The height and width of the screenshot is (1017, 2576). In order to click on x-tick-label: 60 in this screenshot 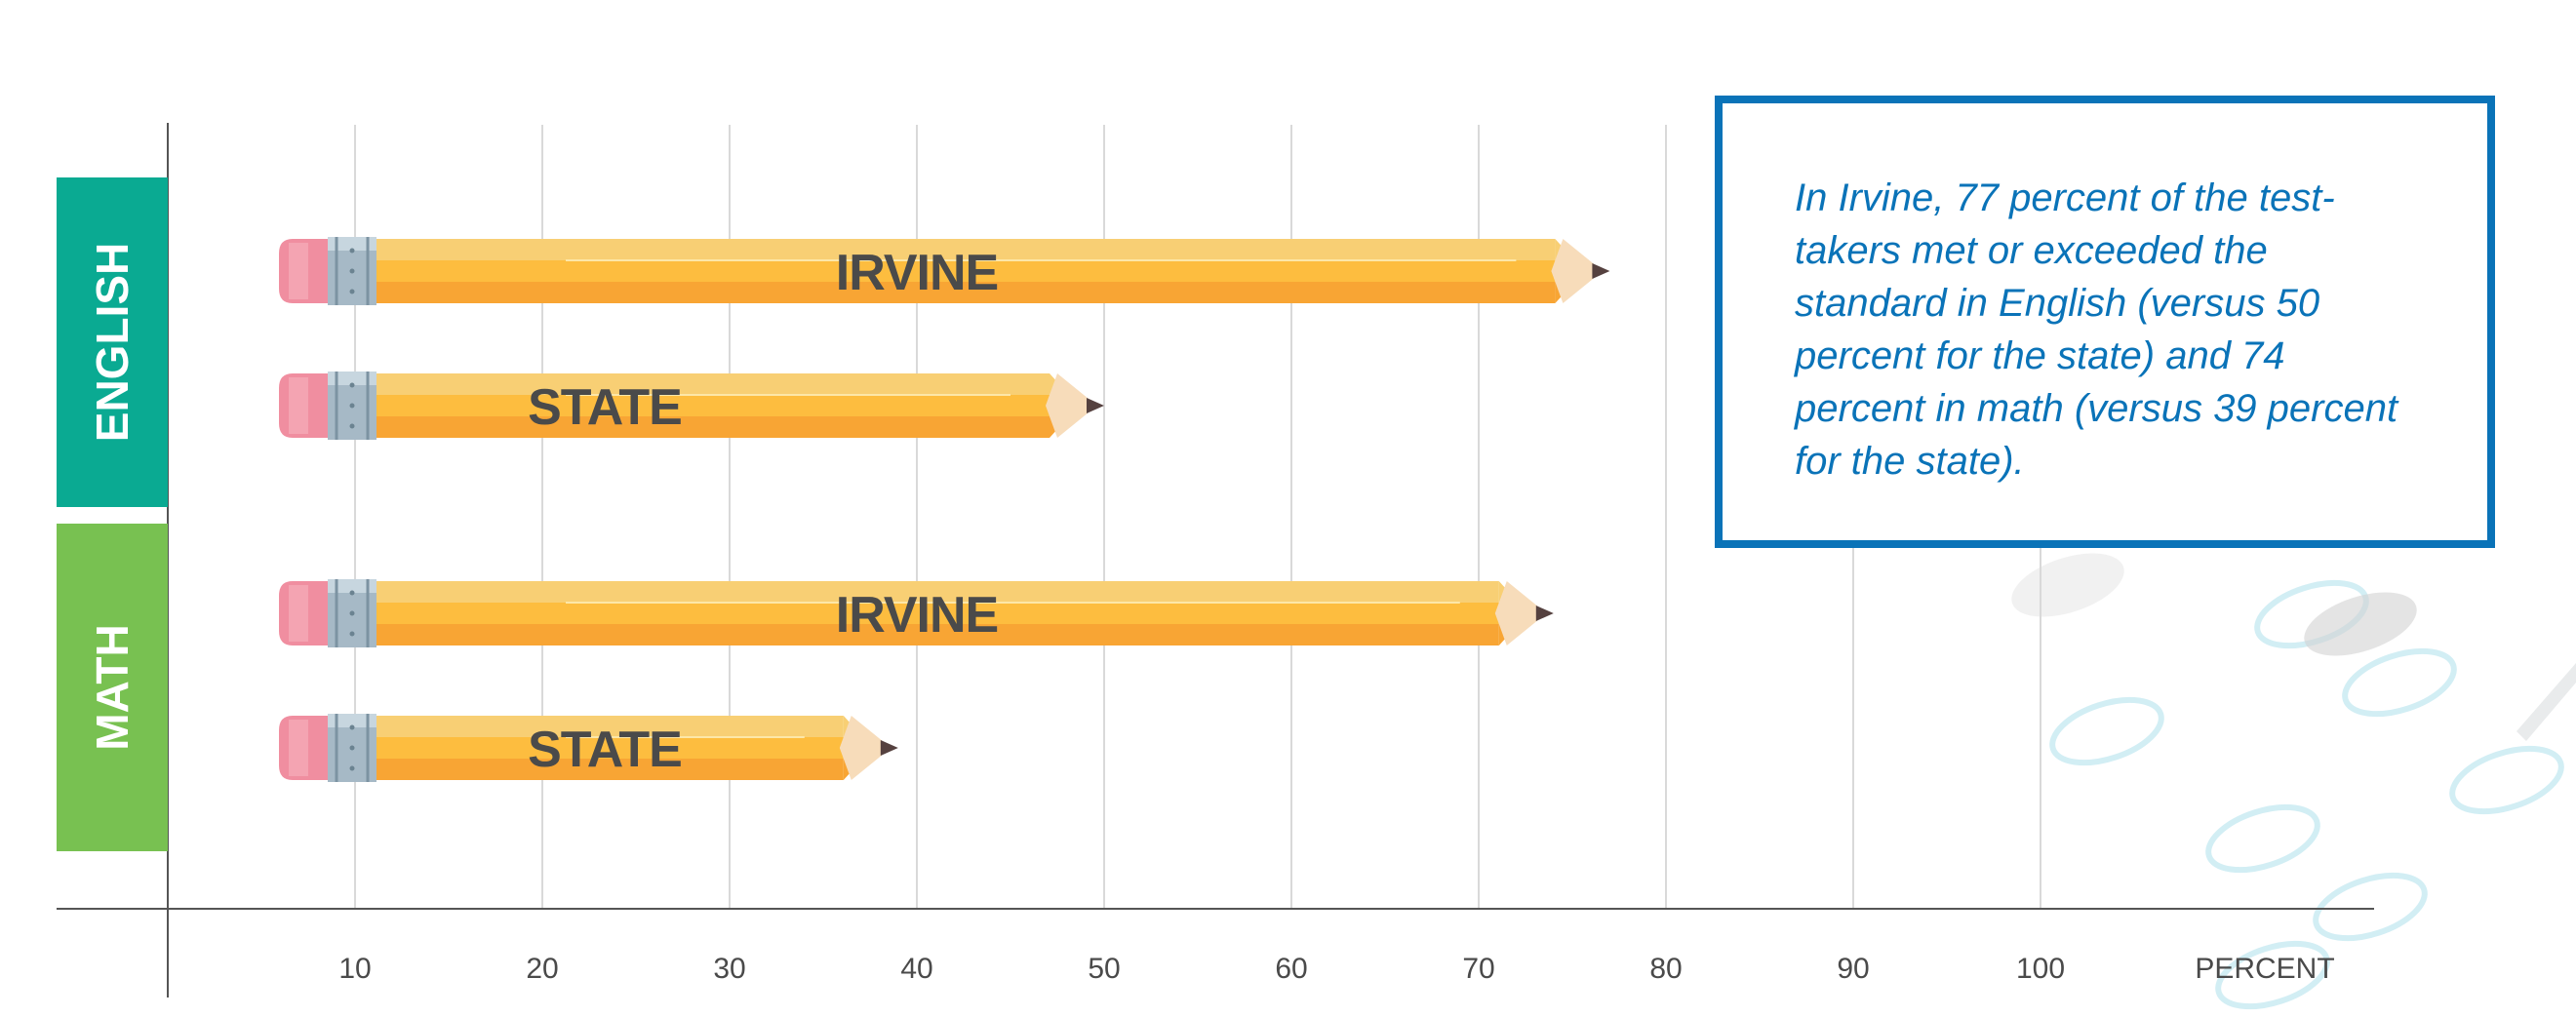, I will do `click(1291, 969)`.